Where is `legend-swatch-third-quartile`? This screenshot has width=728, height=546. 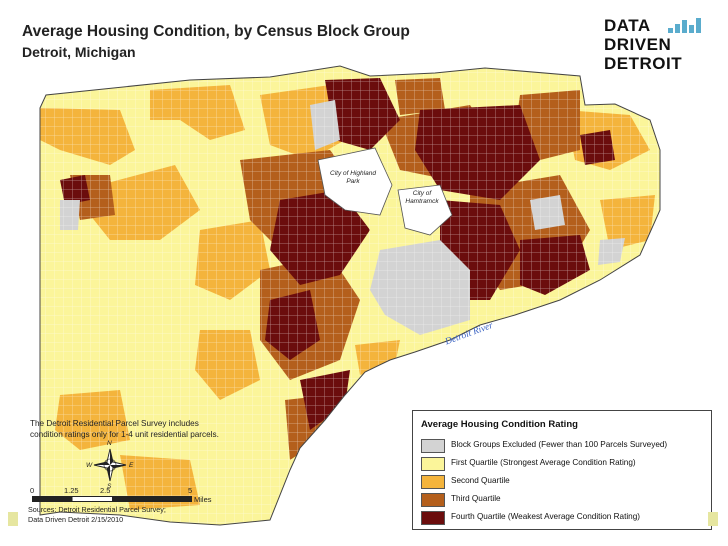 legend-swatch-third-quartile is located at coordinates (433, 500).